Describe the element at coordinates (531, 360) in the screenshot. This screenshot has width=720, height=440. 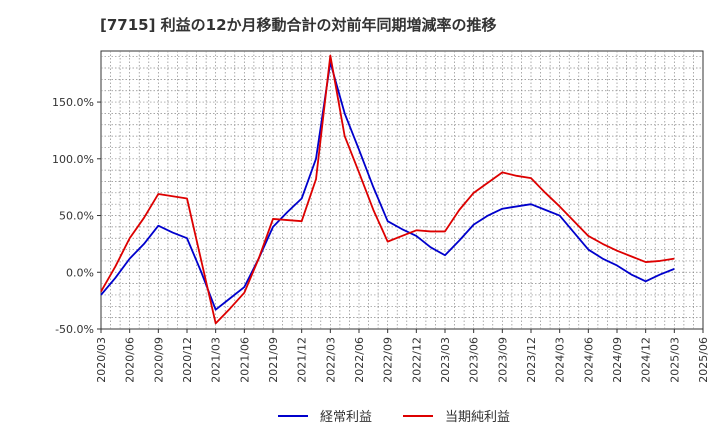
I see `x-tick-label: 2023/12` at that location.